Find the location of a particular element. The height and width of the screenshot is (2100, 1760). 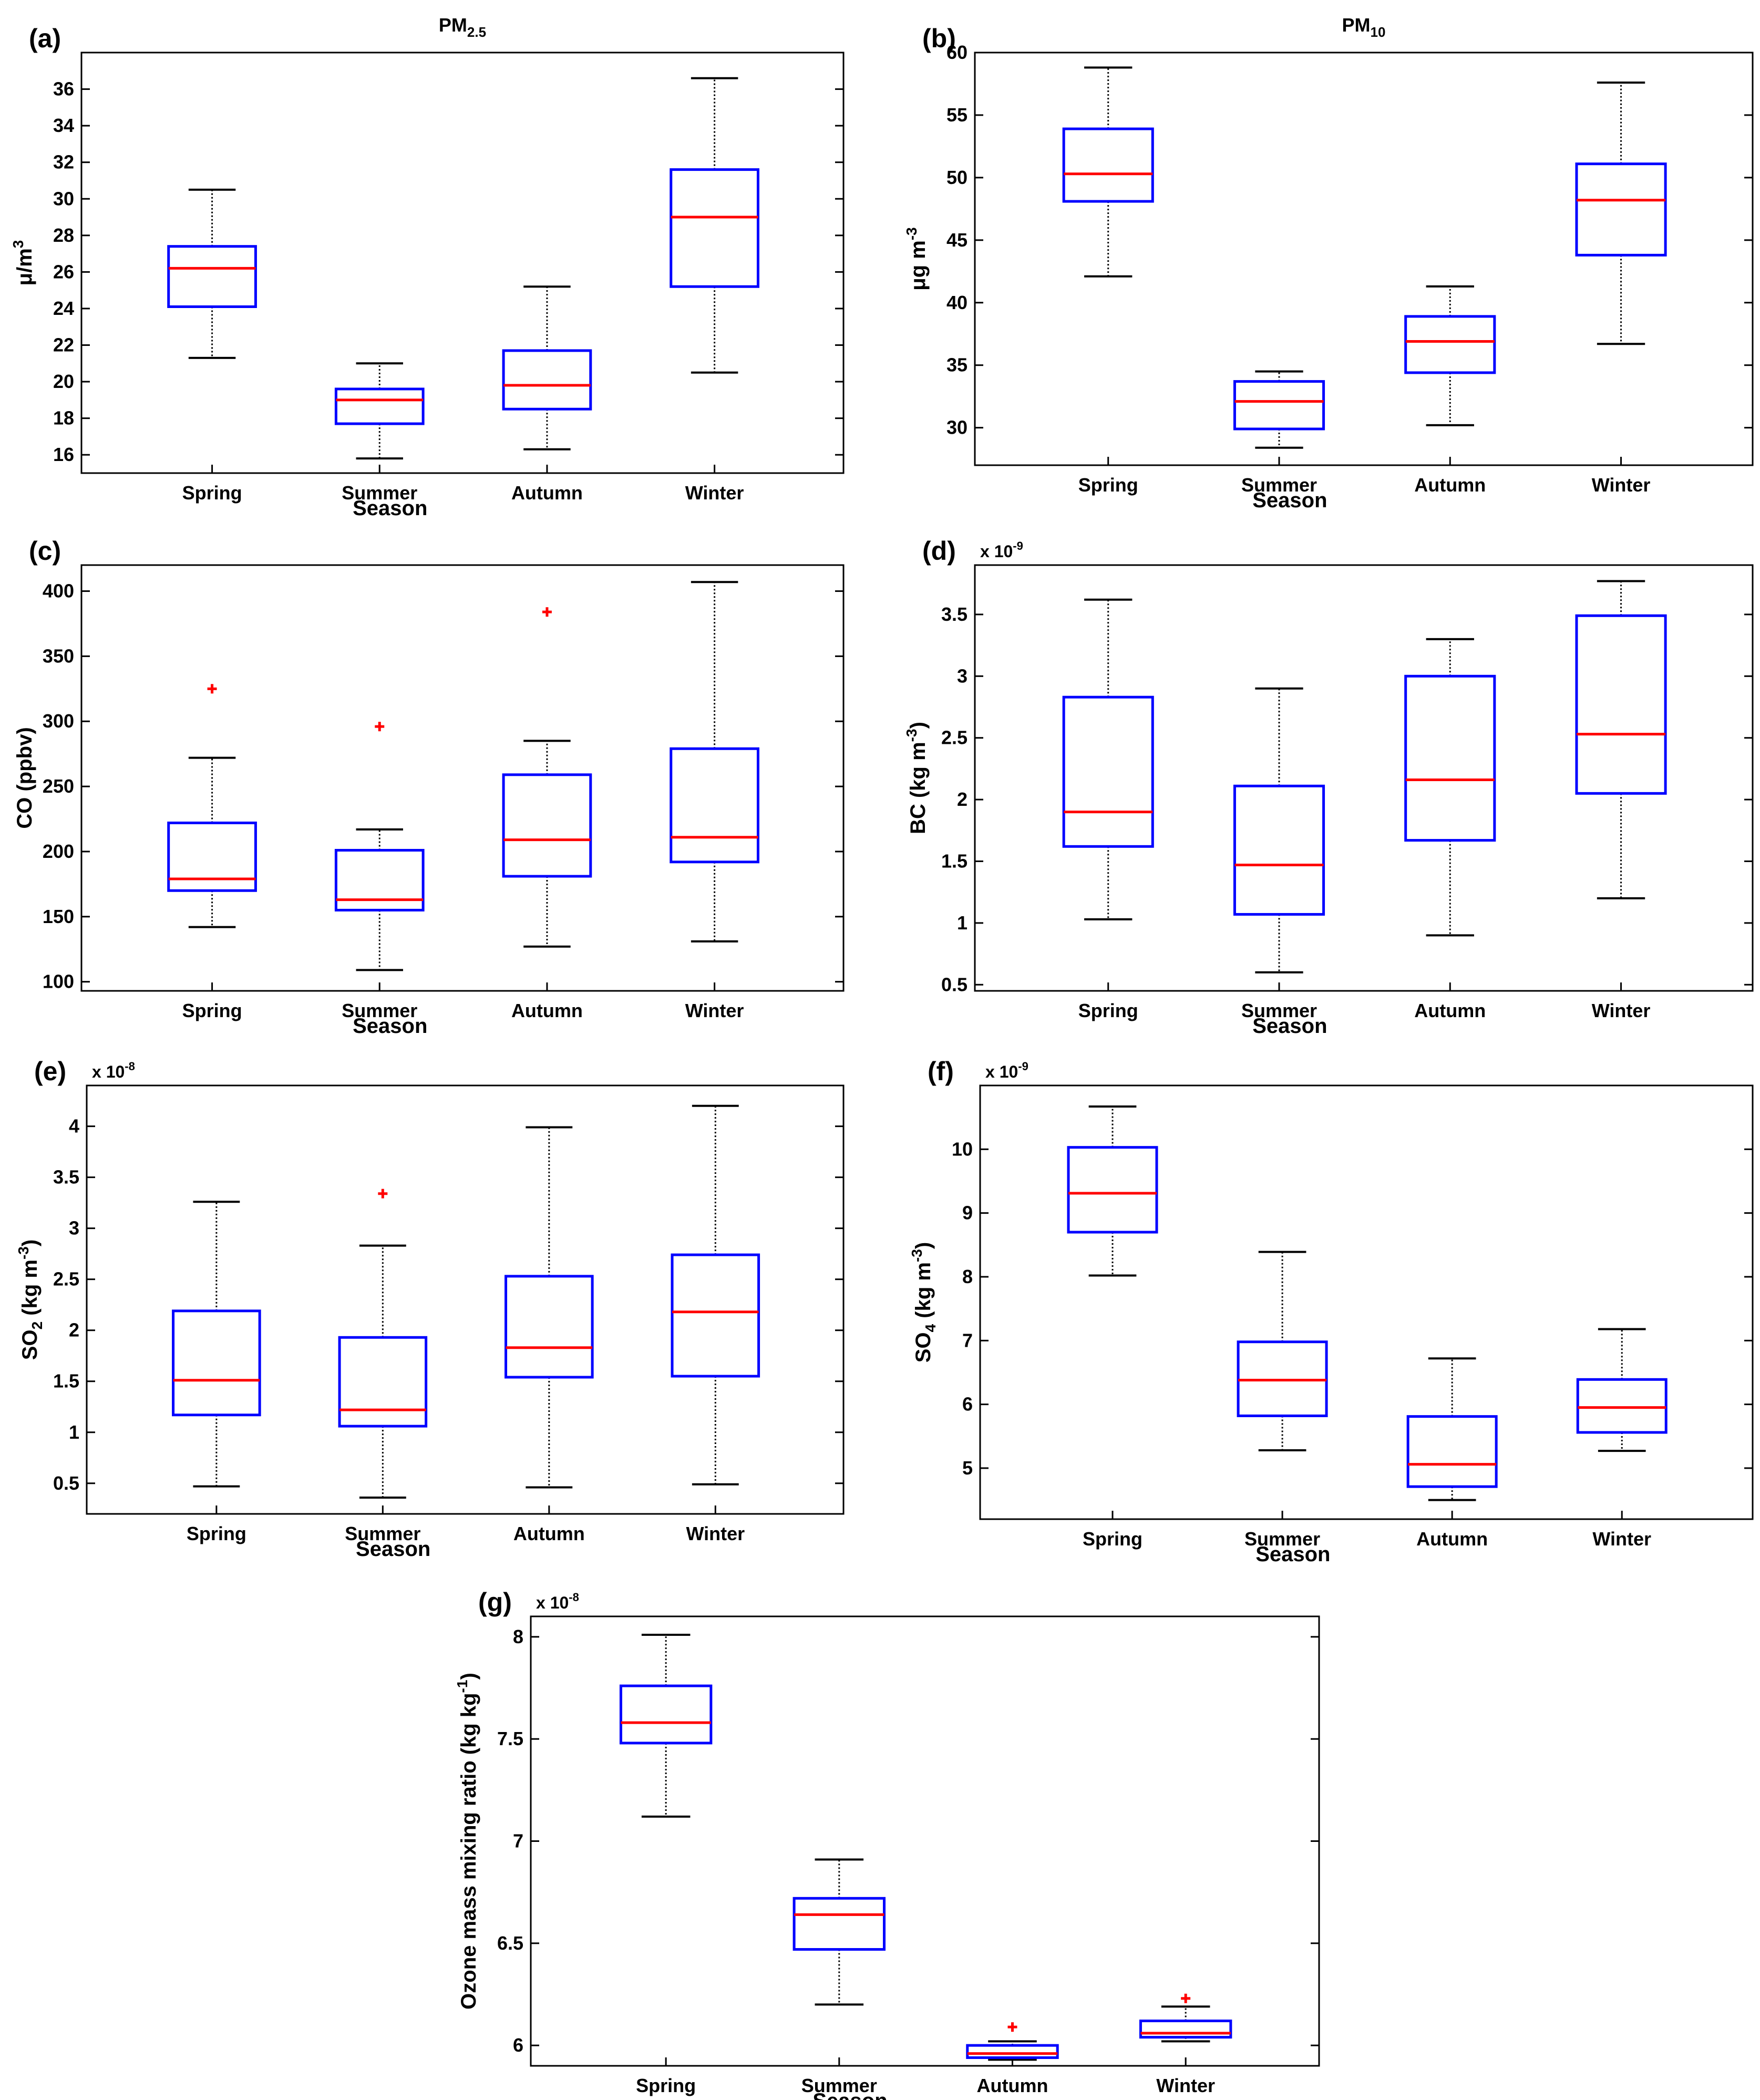

panel-f-ytick-label-4: 9 is located at coordinates (967, 1213).